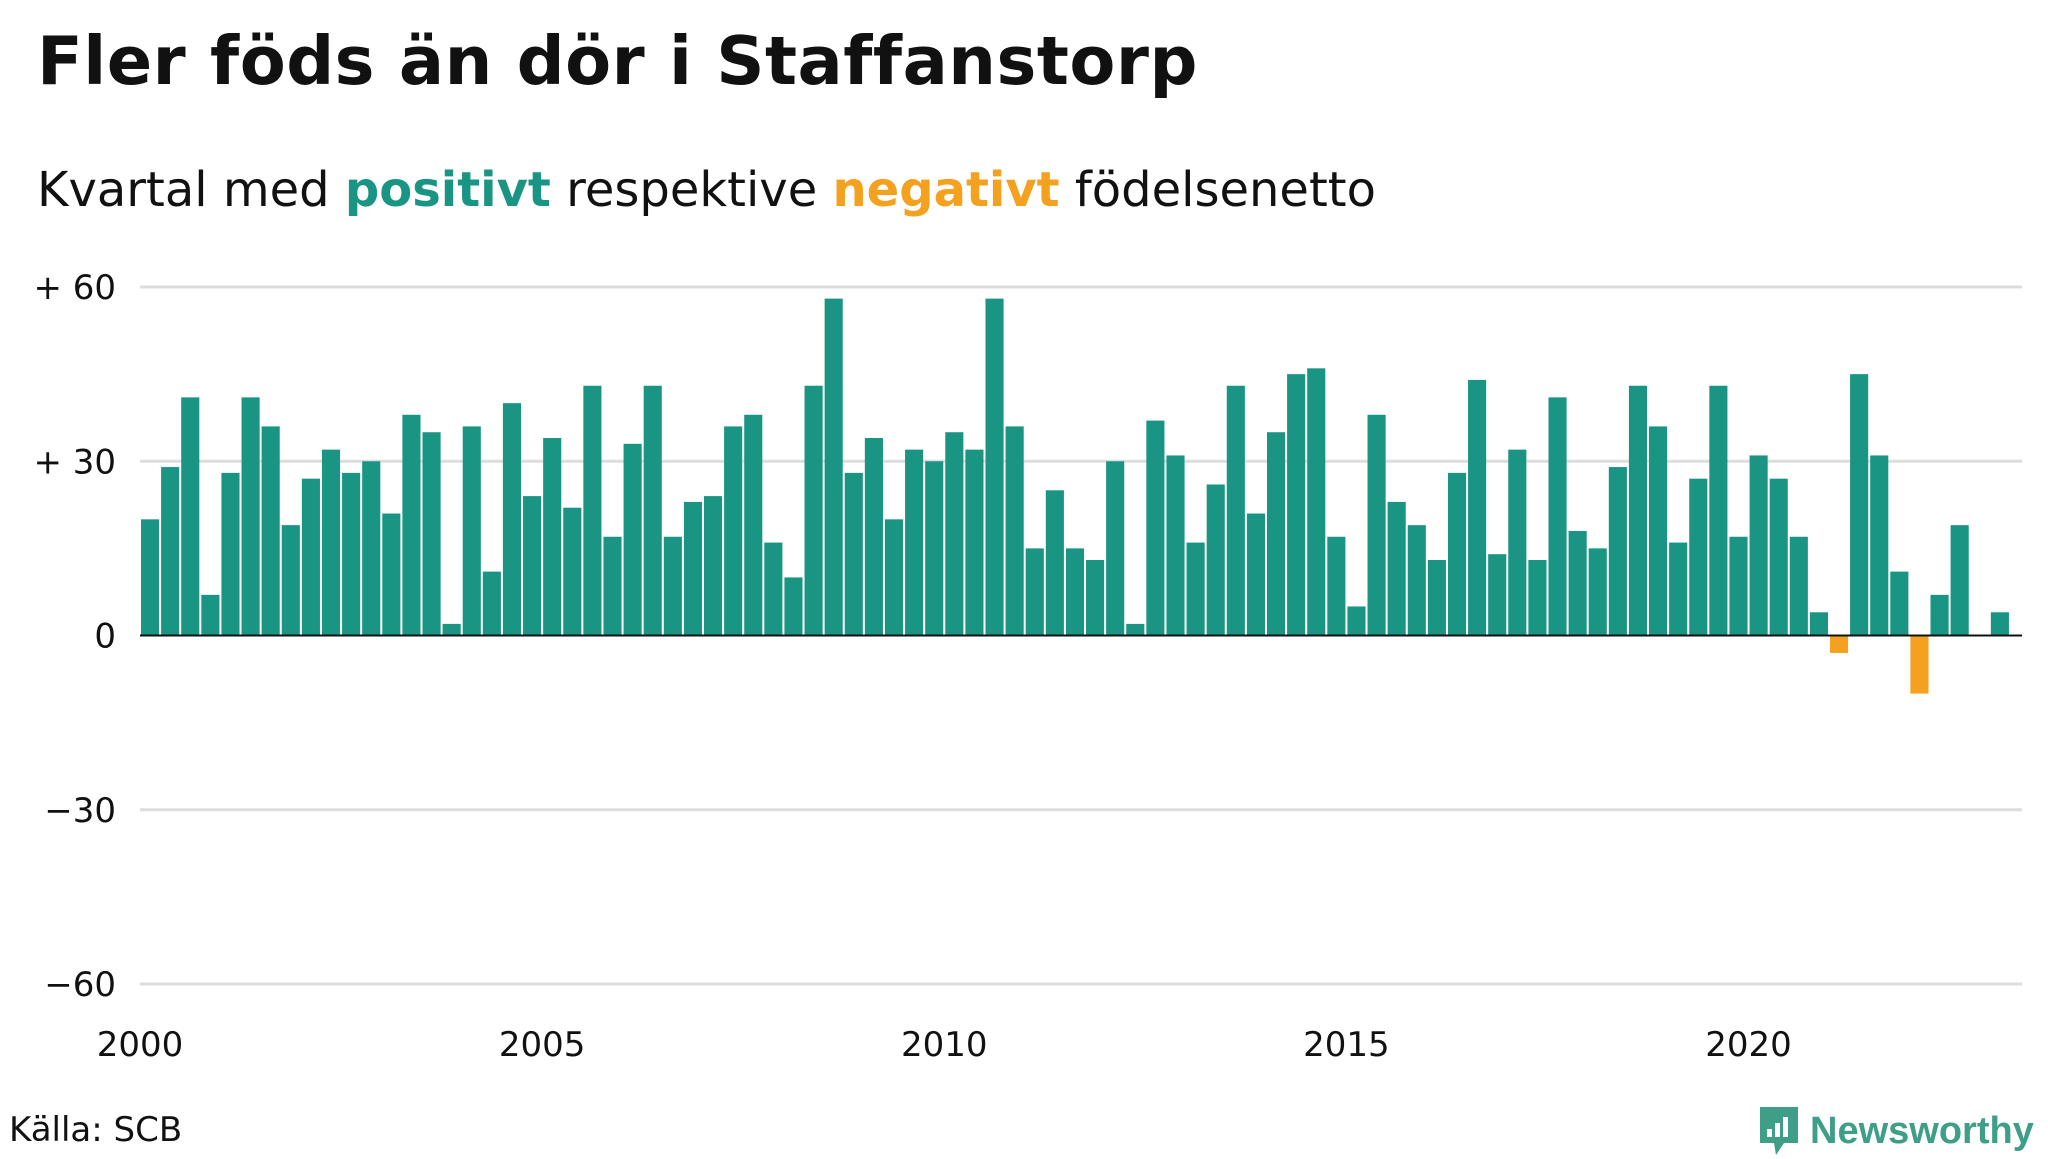  I want to click on subtitle-suffix: födelsenetto, so click(1217, 190).